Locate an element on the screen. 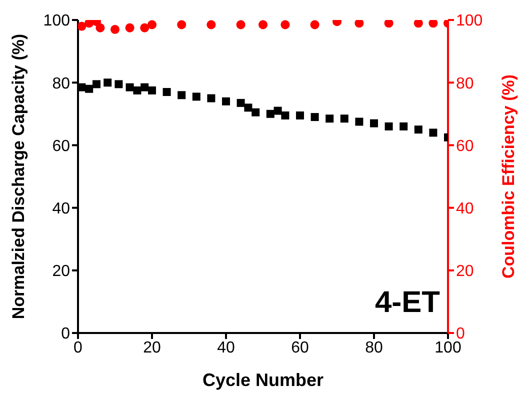 This screenshot has width=526, height=400. x-tick-label: 60 is located at coordinates (300, 347).